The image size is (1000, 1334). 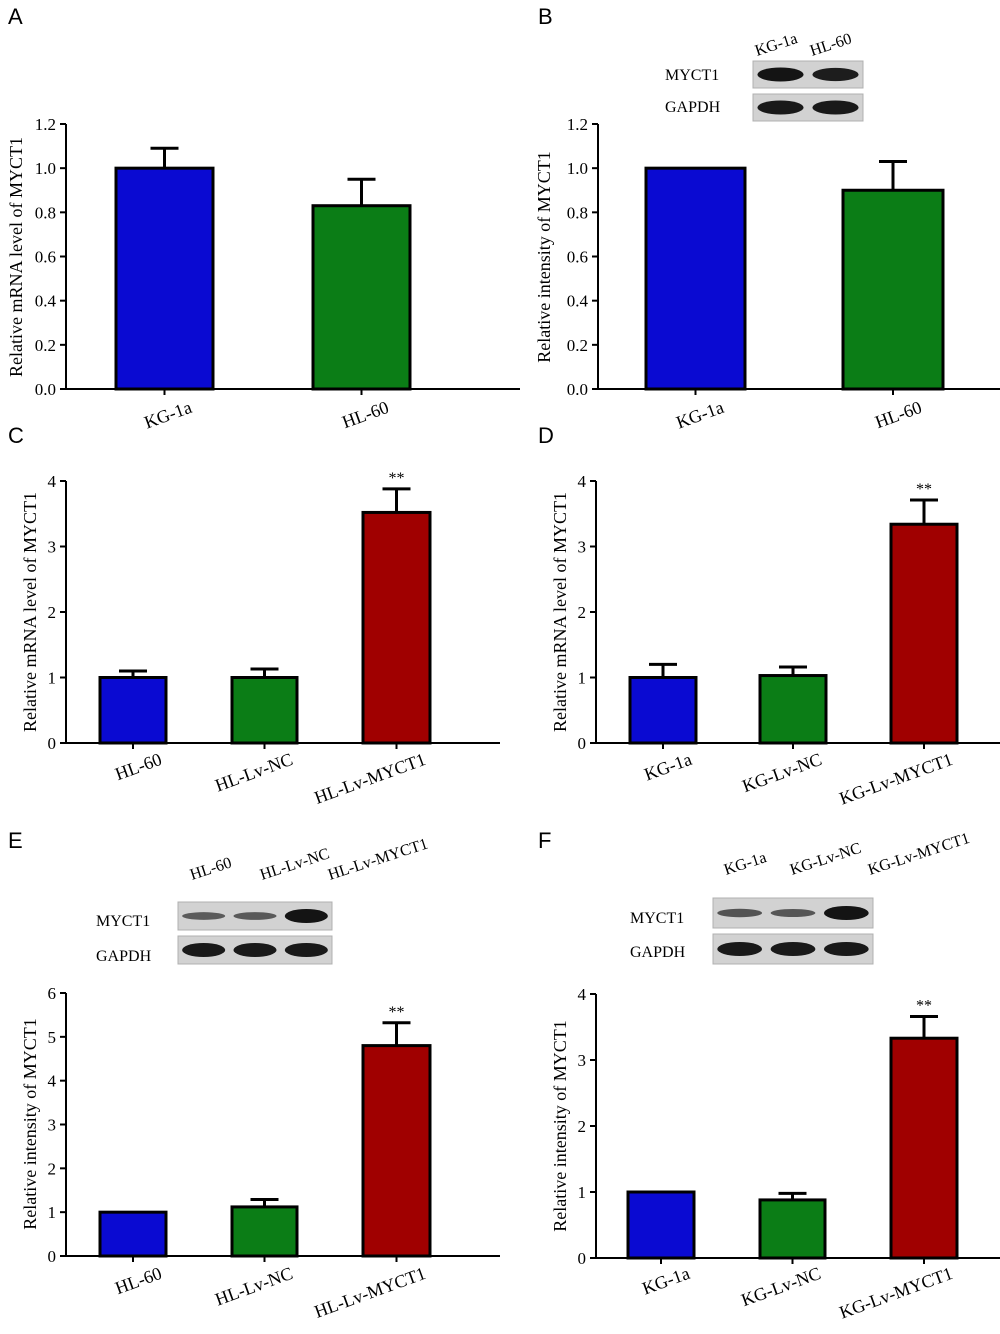 What do you see at coordinates (924, 1148) in the screenshot?
I see `bar-kg-lv-myct1` at bounding box center [924, 1148].